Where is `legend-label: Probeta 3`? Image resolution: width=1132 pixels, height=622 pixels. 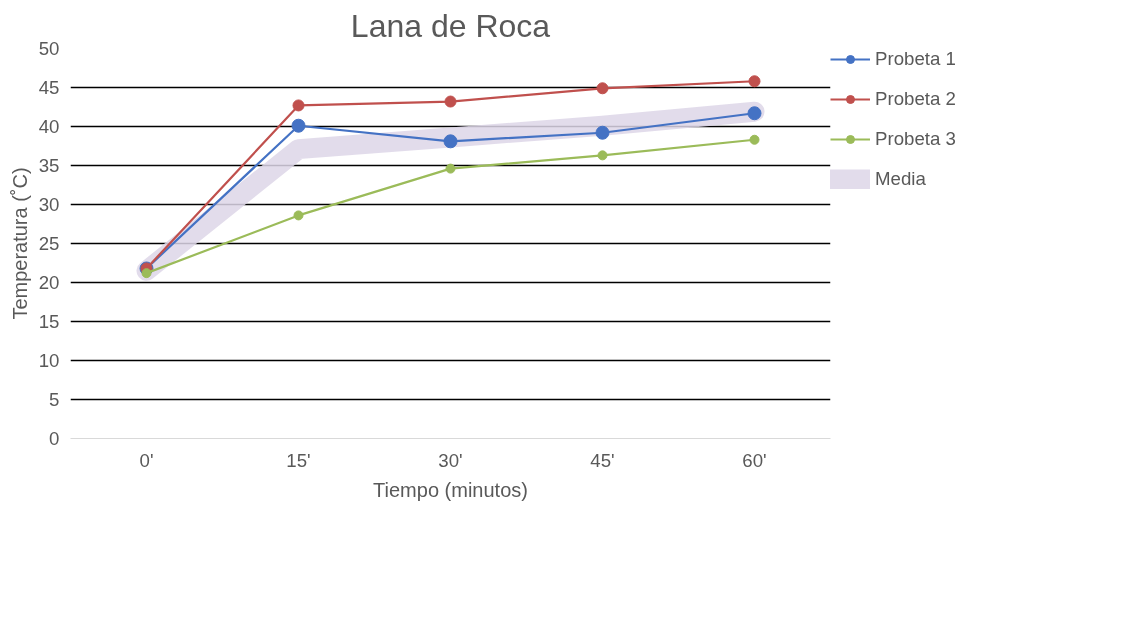 legend-label: Probeta 3 is located at coordinates (915, 139).